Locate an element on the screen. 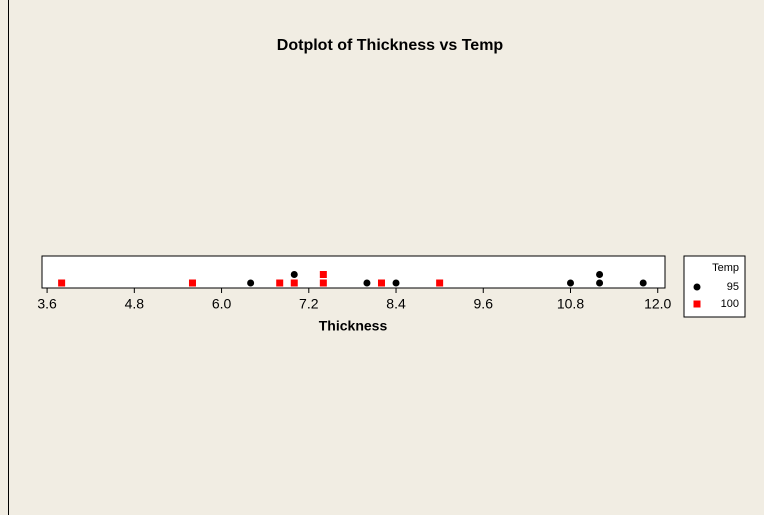 The image size is (764, 515). x-tick-label: 4.8 is located at coordinates (135, 304).